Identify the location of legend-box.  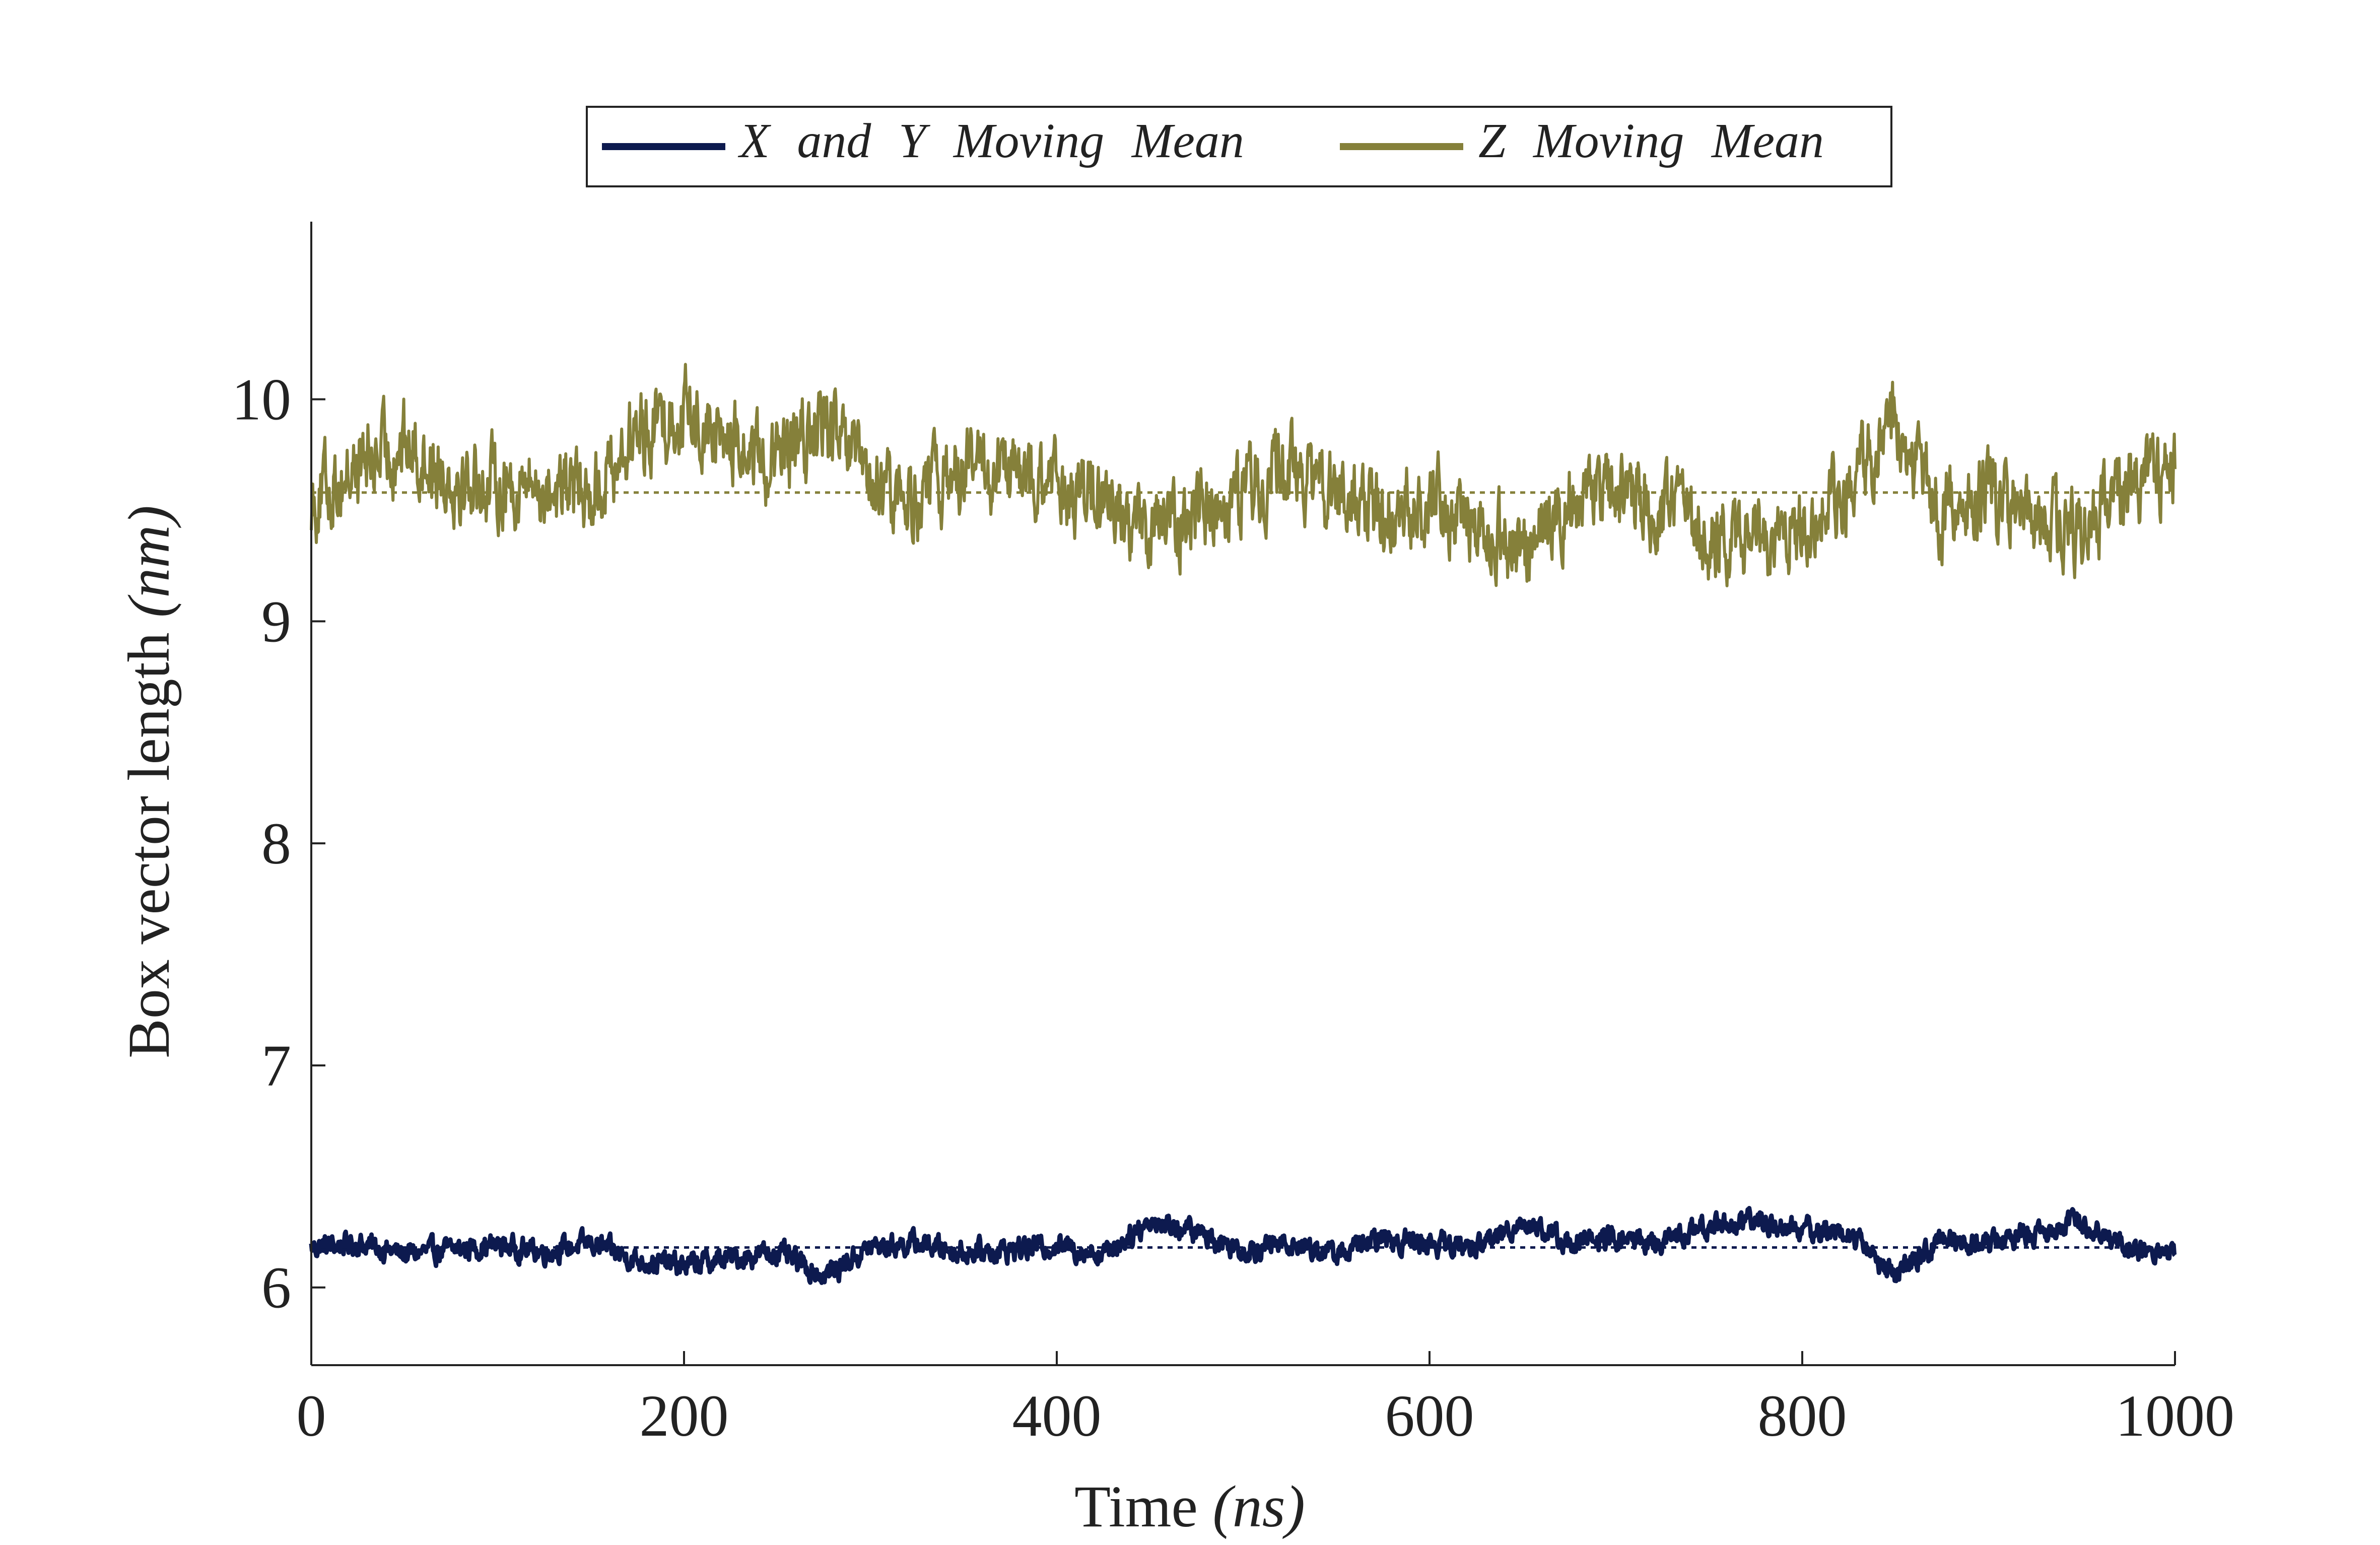
(1239, 146).